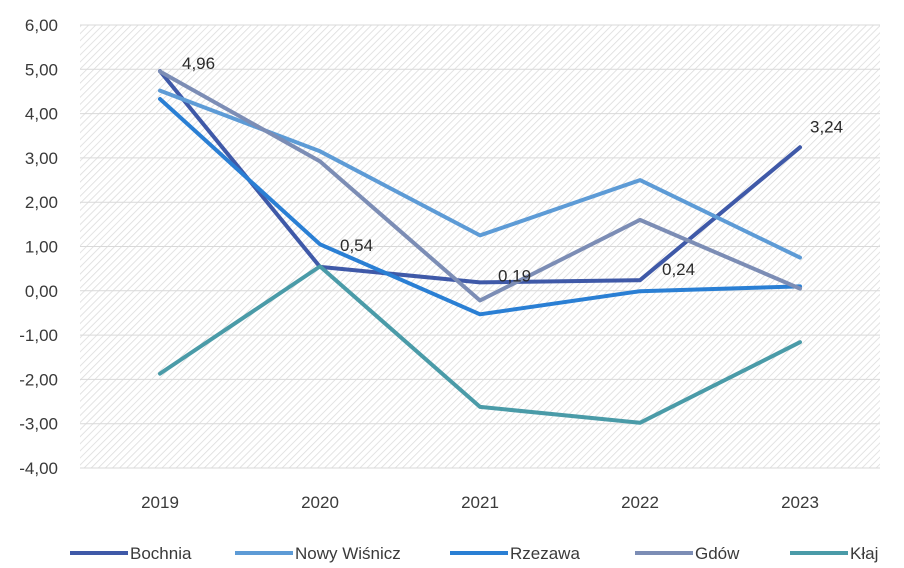  What do you see at coordinates (38, 335) in the screenshot?
I see `y-tick-label: -1,00` at bounding box center [38, 335].